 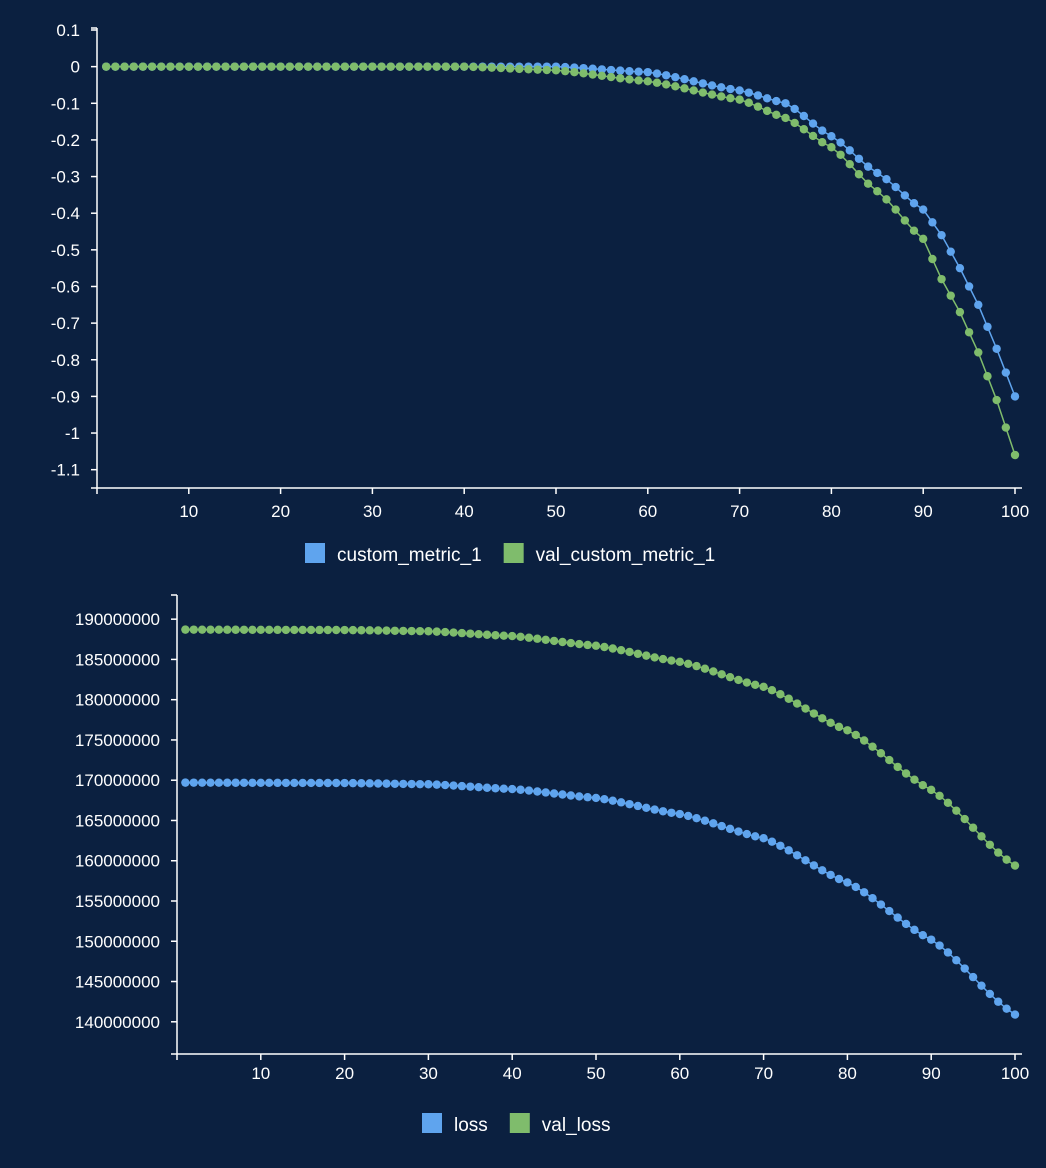 What do you see at coordinates (1015, 511) in the screenshot?
I see `metric-x-tick-label: 100` at bounding box center [1015, 511].